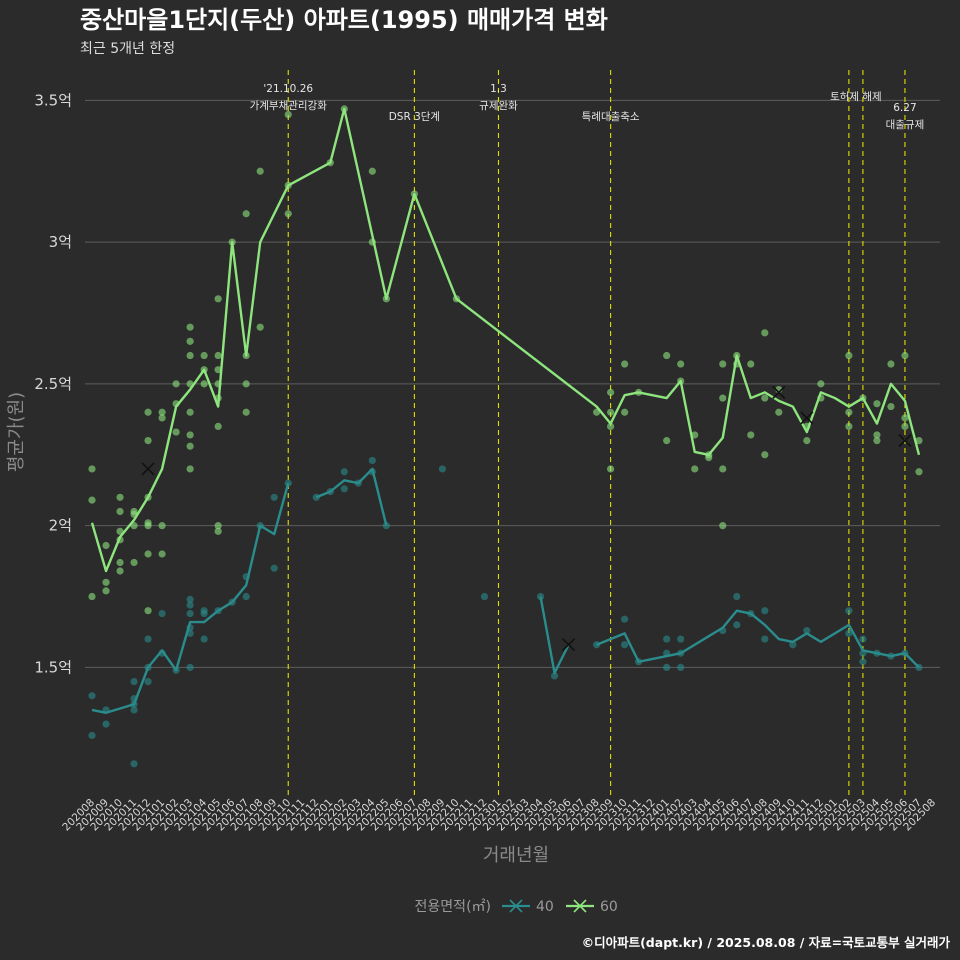 The width and height of the screenshot is (960, 960). What do you see at coordinates (288, 89) in the screenshot?
I see `annotation-label: '21.10.26` at bounding box center [288, 89].